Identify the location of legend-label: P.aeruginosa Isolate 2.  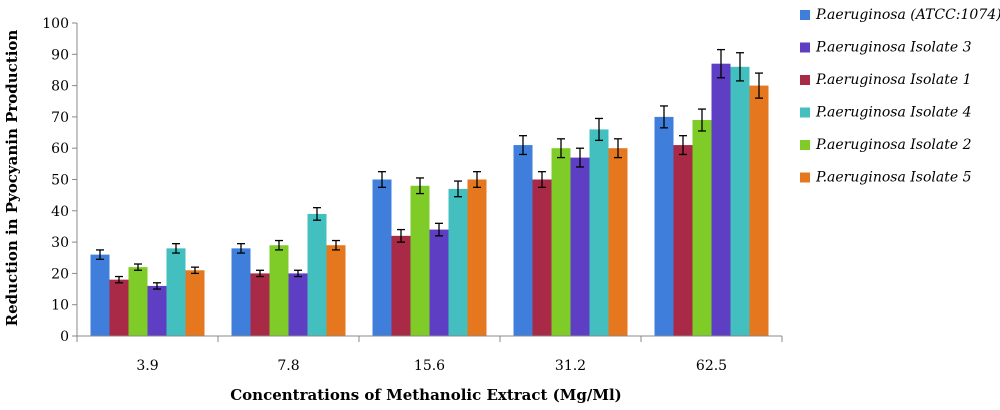
(893, 145).